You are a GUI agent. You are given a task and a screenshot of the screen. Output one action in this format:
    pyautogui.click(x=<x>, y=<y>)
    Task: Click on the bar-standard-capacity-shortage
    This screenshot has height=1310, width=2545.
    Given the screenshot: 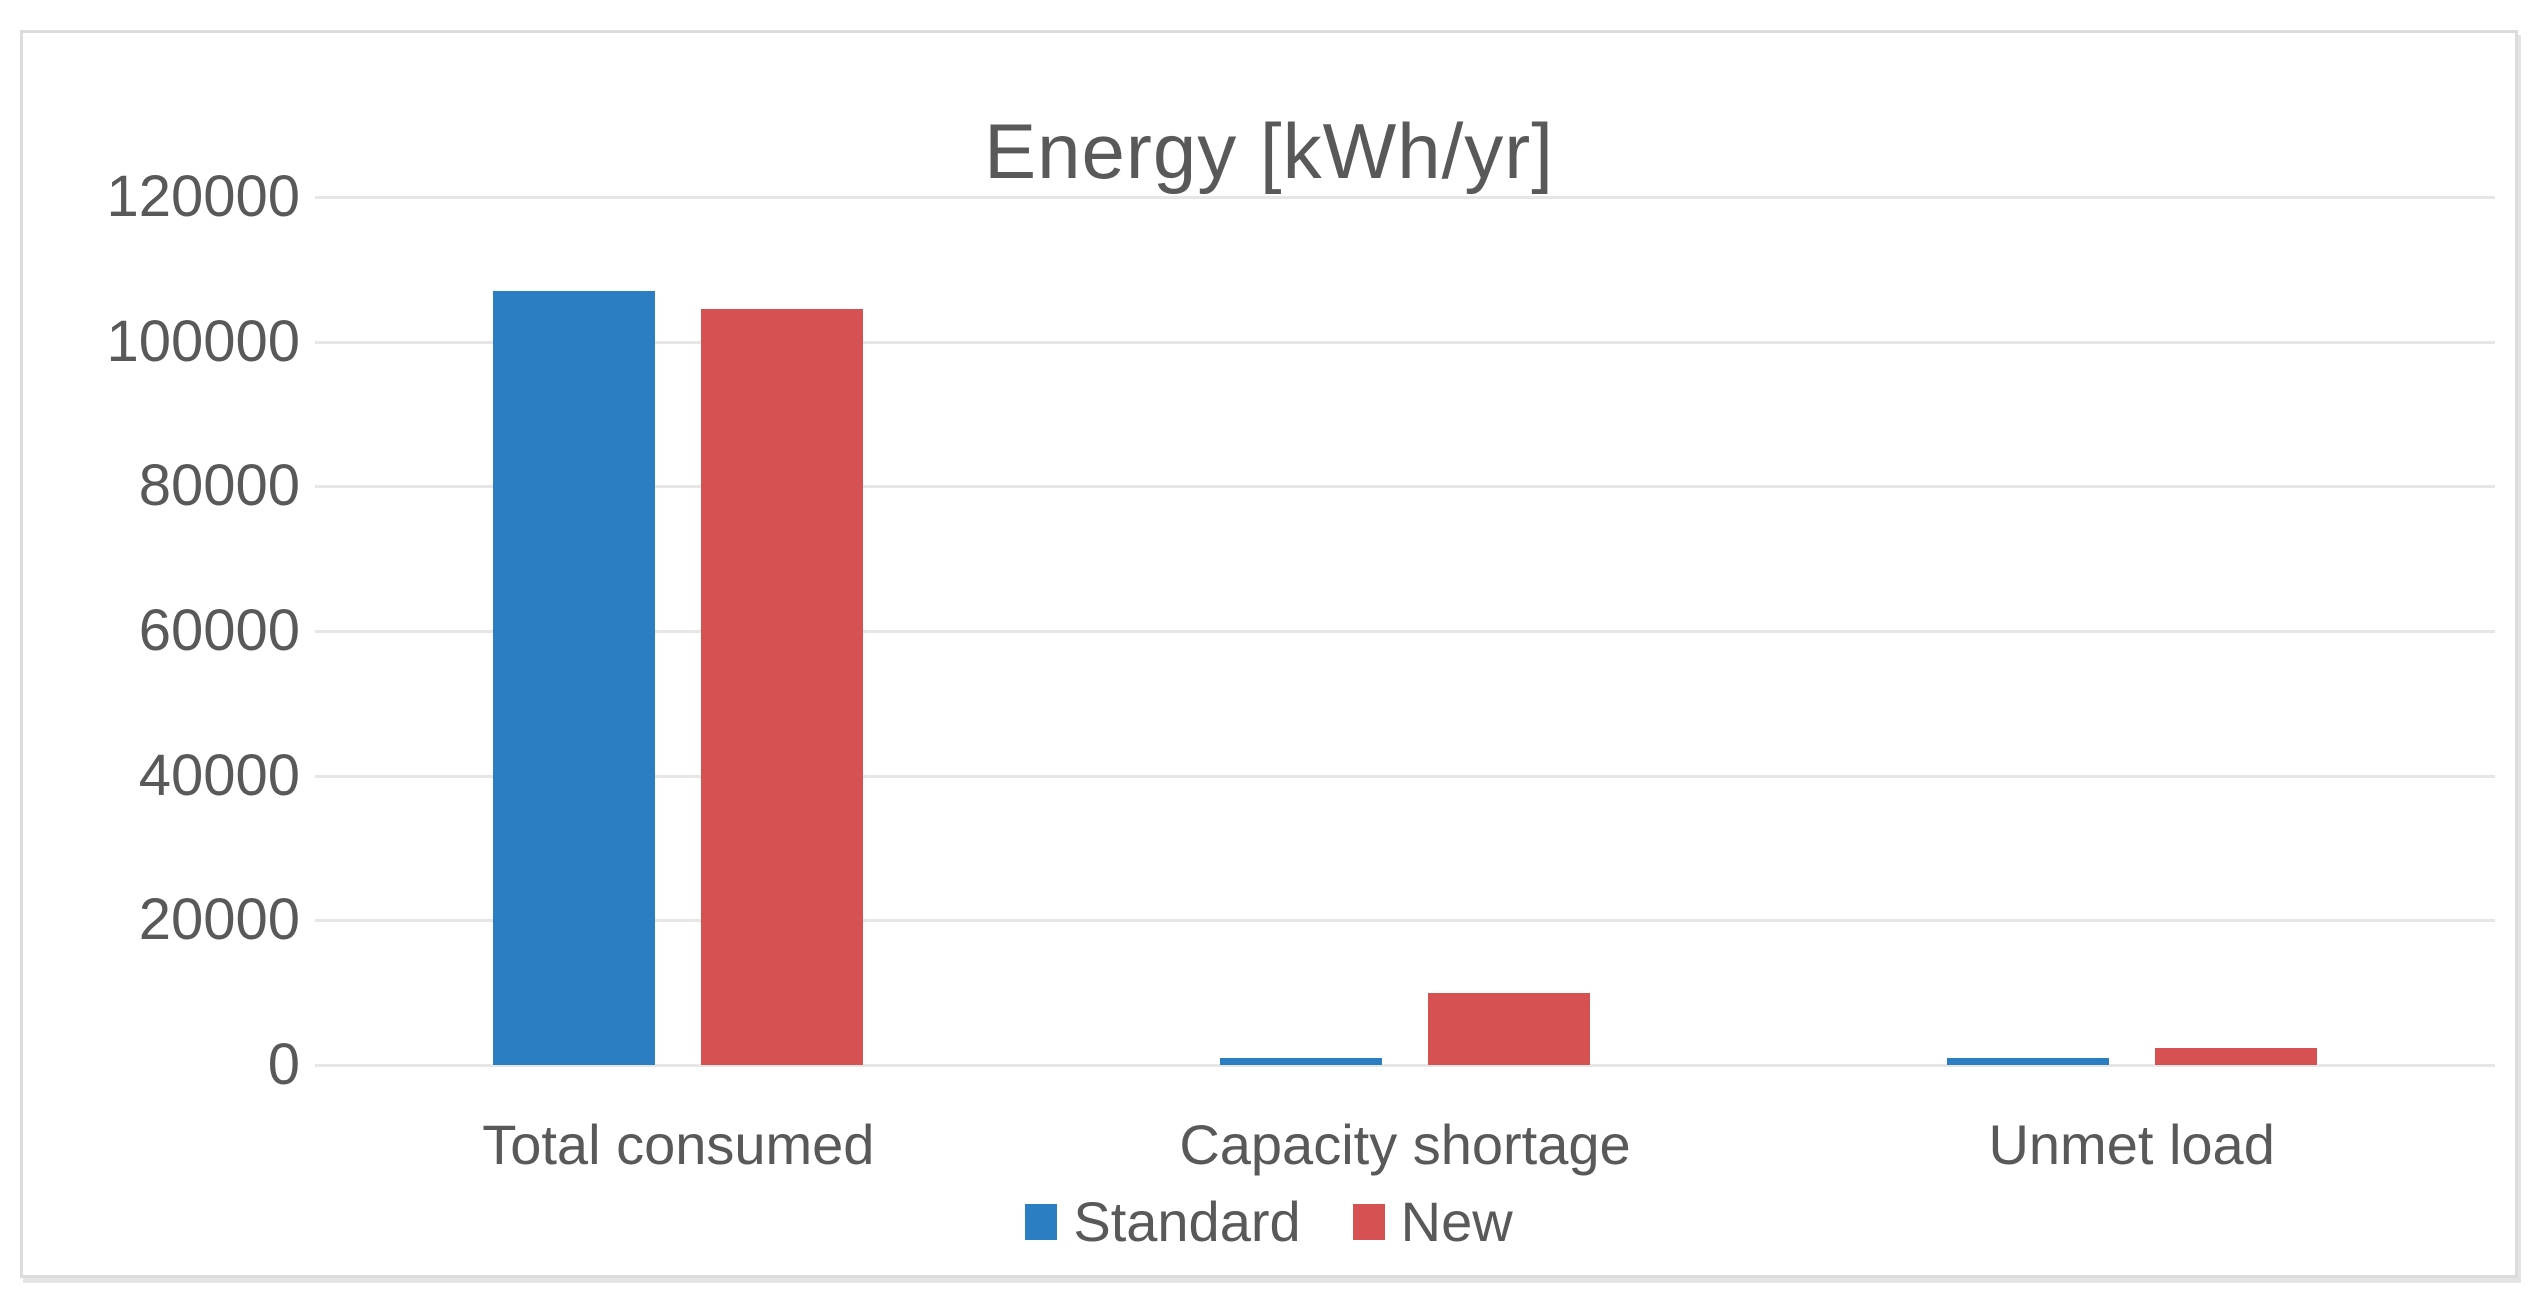 What is the action you would take?
    pyautogui.click(x=1301, y=1061)
    